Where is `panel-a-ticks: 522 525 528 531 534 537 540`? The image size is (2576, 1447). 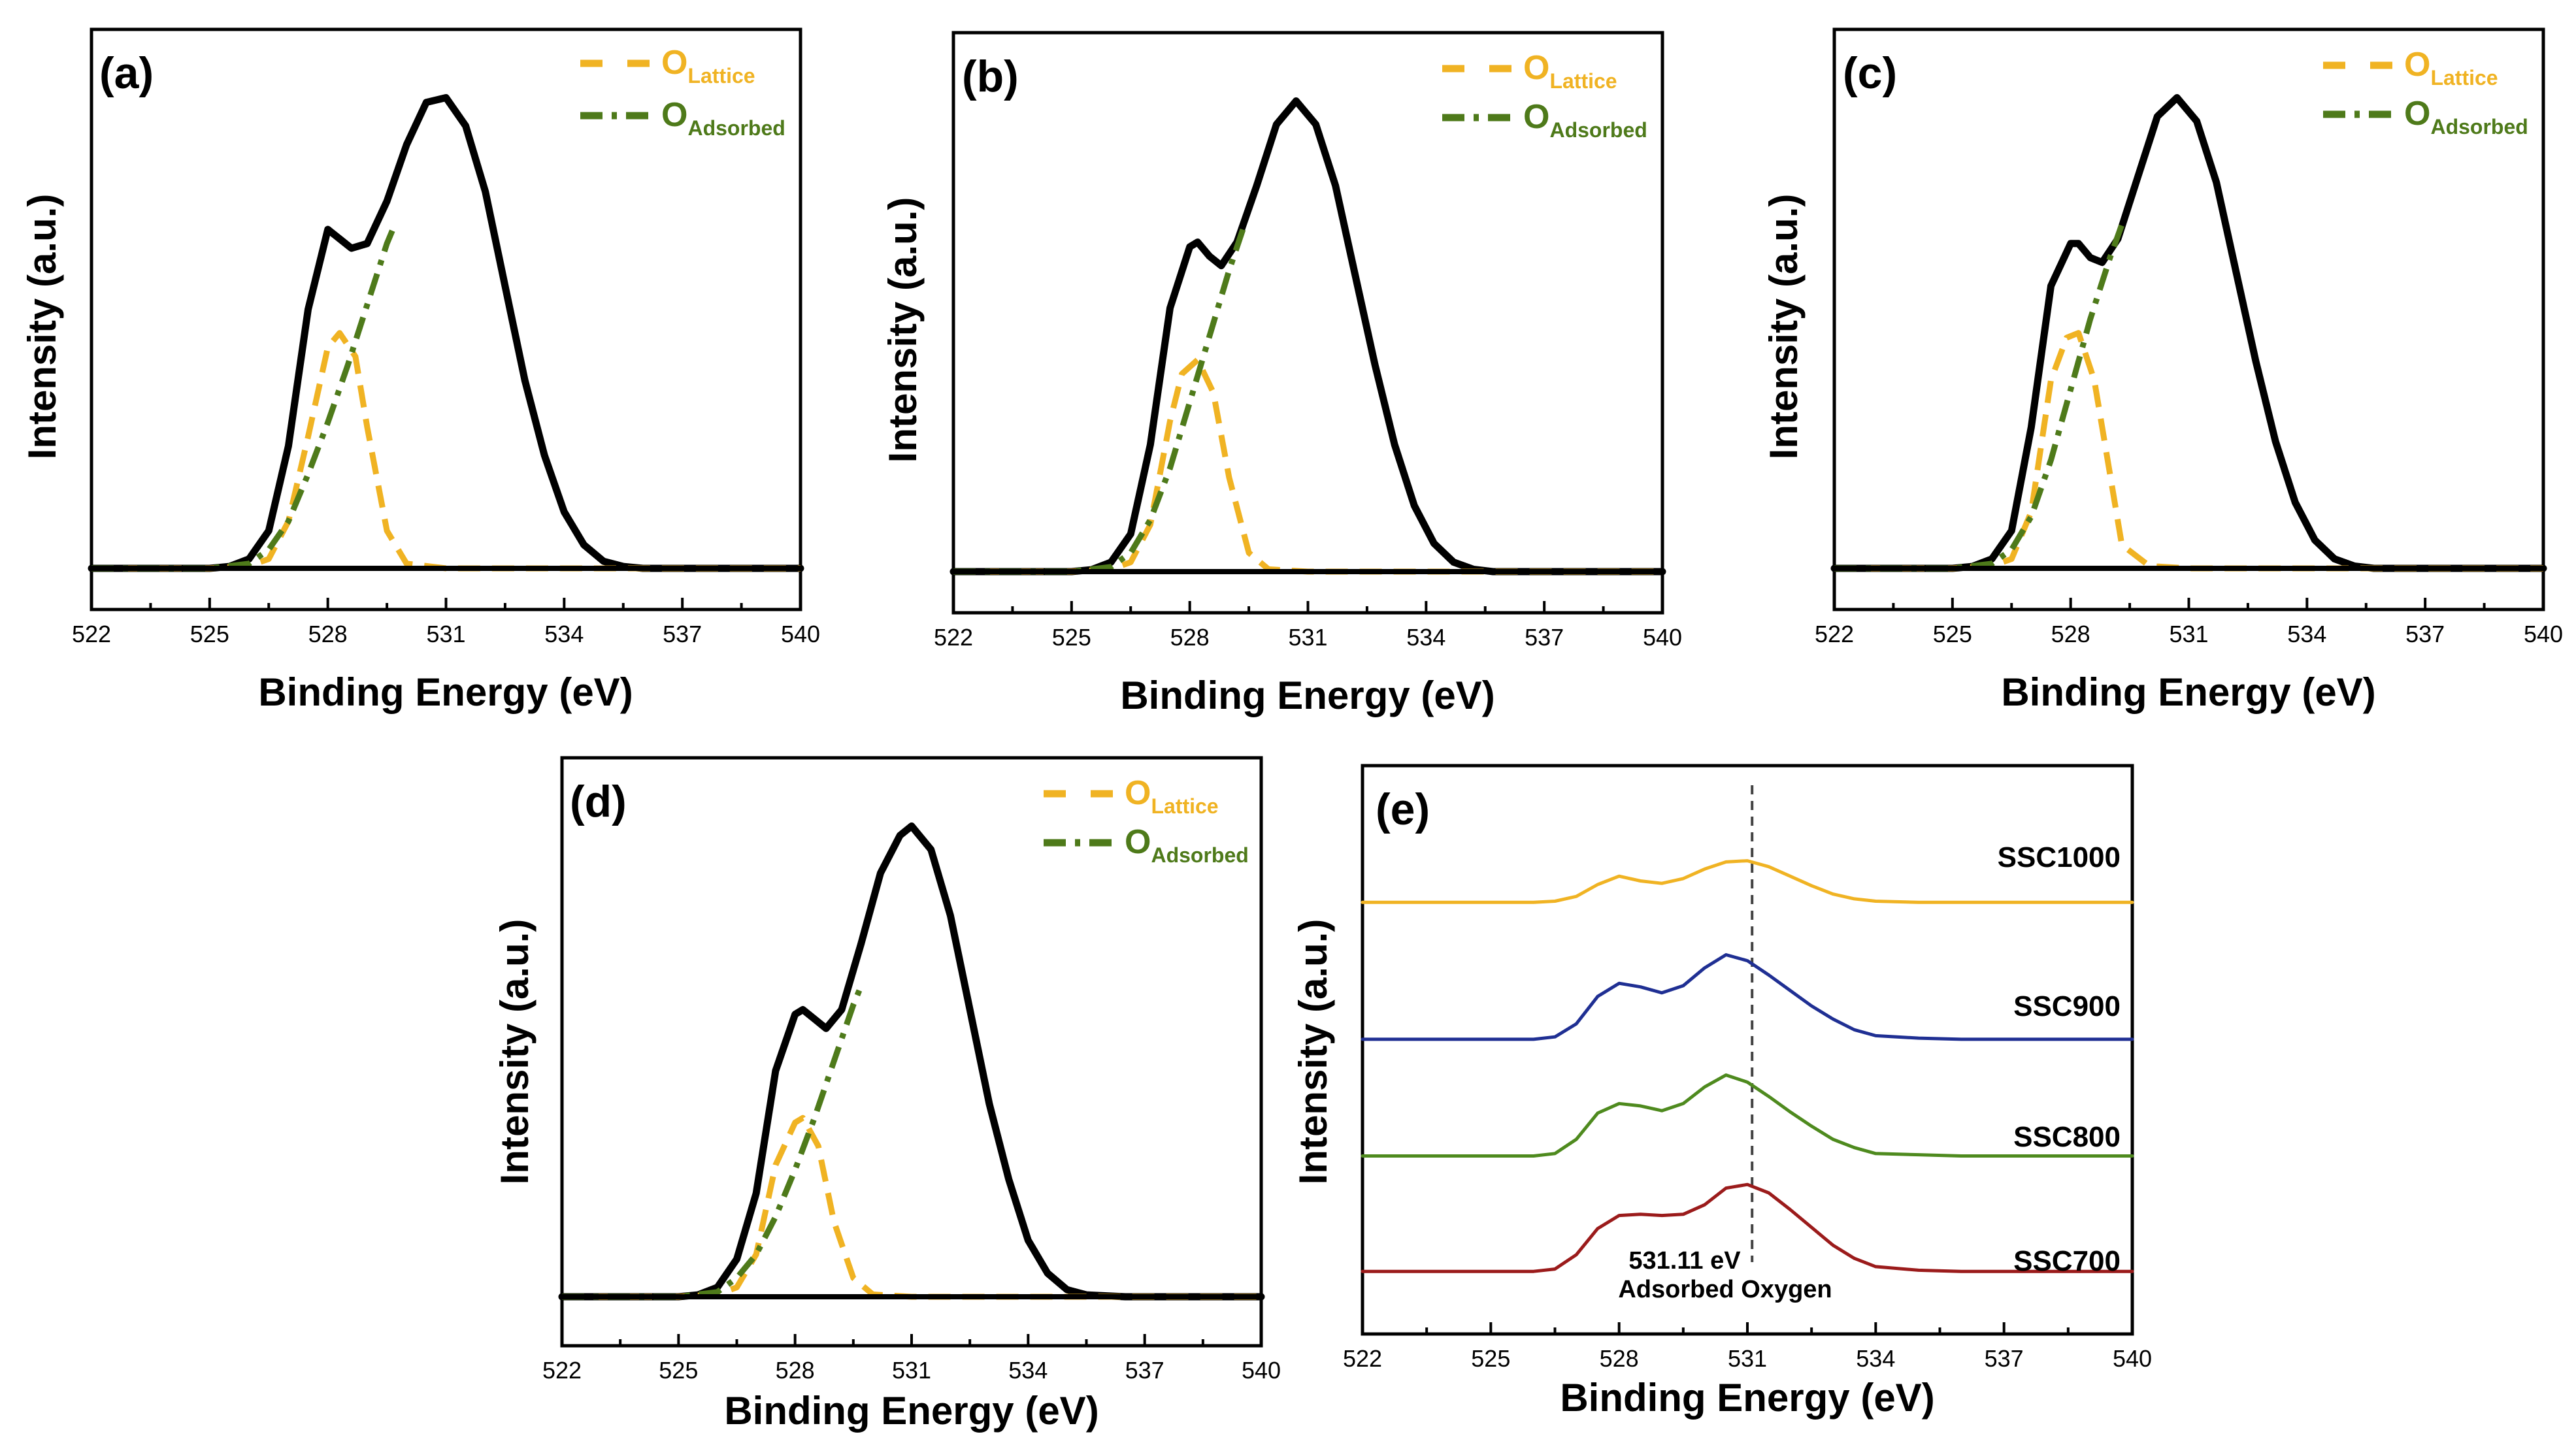
panel-a-ticks: 522 525 528 531 534 537 540 is located at coordinates (446, 622).